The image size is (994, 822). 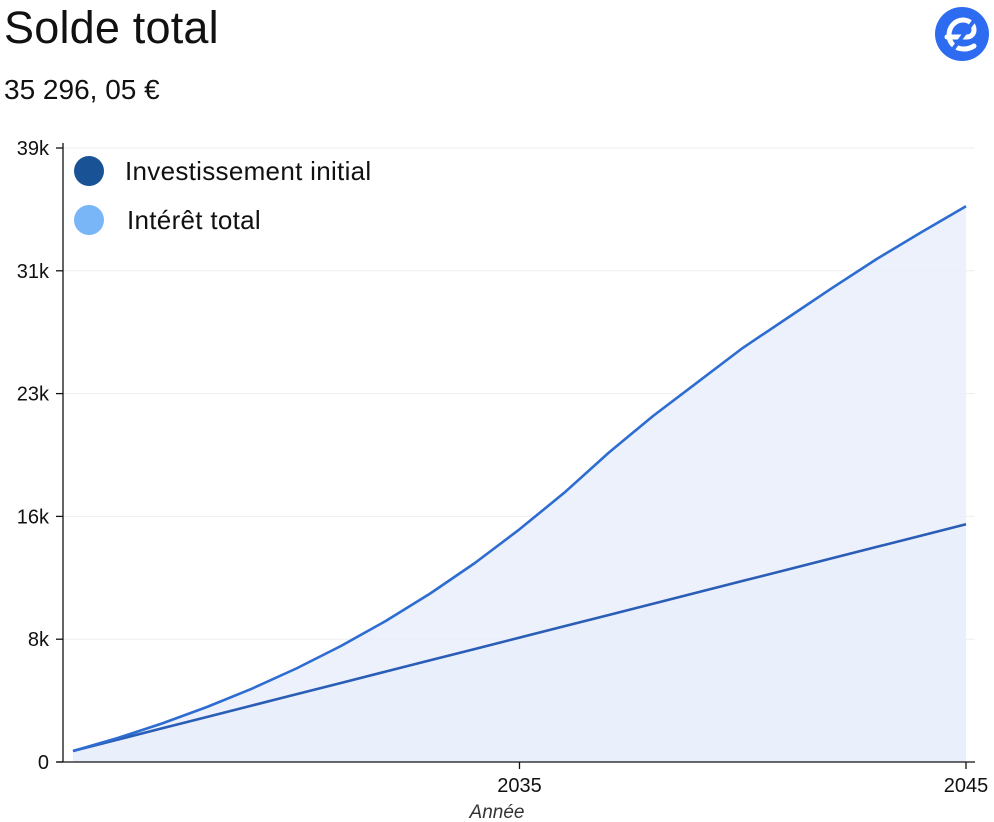 What do you see at coordinates (962, 34) in the screenshot?
I see `e-logo-icon` at bounding box center [962, 34].